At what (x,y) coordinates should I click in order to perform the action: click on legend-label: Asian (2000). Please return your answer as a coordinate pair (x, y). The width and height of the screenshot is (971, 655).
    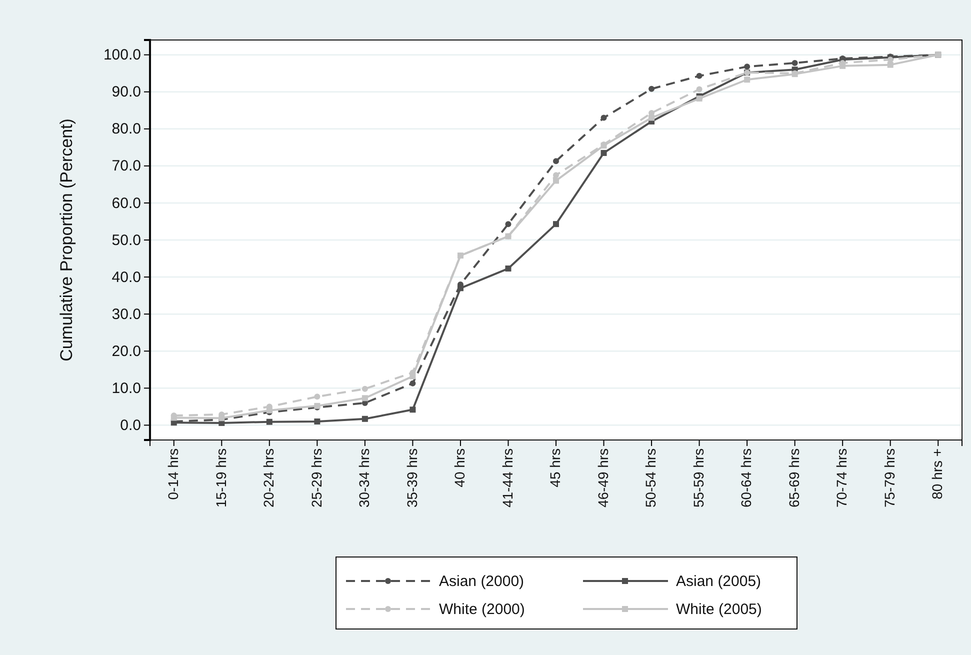
    Looking at the image, I should click on (481, 581).